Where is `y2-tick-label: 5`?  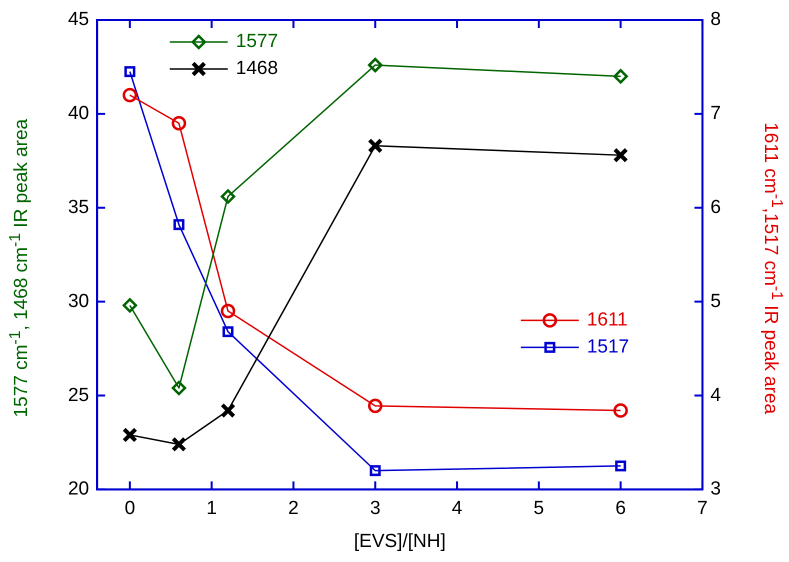
y2-tick-label: 5 is located at coordinates (716, 301).